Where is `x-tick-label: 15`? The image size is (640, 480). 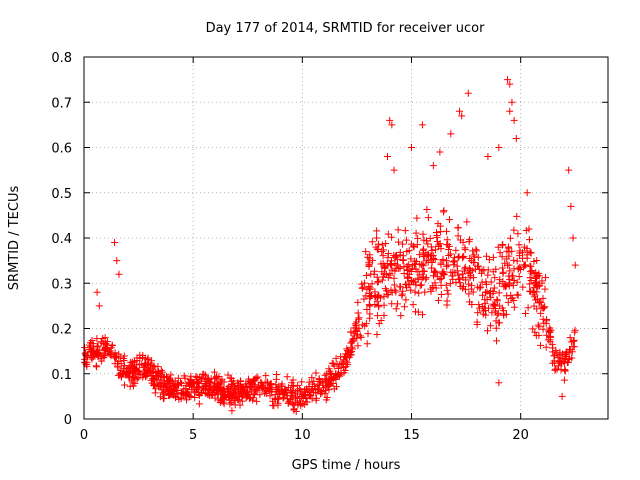 x-tick-label: 15 is located at coordinates (411, 435).